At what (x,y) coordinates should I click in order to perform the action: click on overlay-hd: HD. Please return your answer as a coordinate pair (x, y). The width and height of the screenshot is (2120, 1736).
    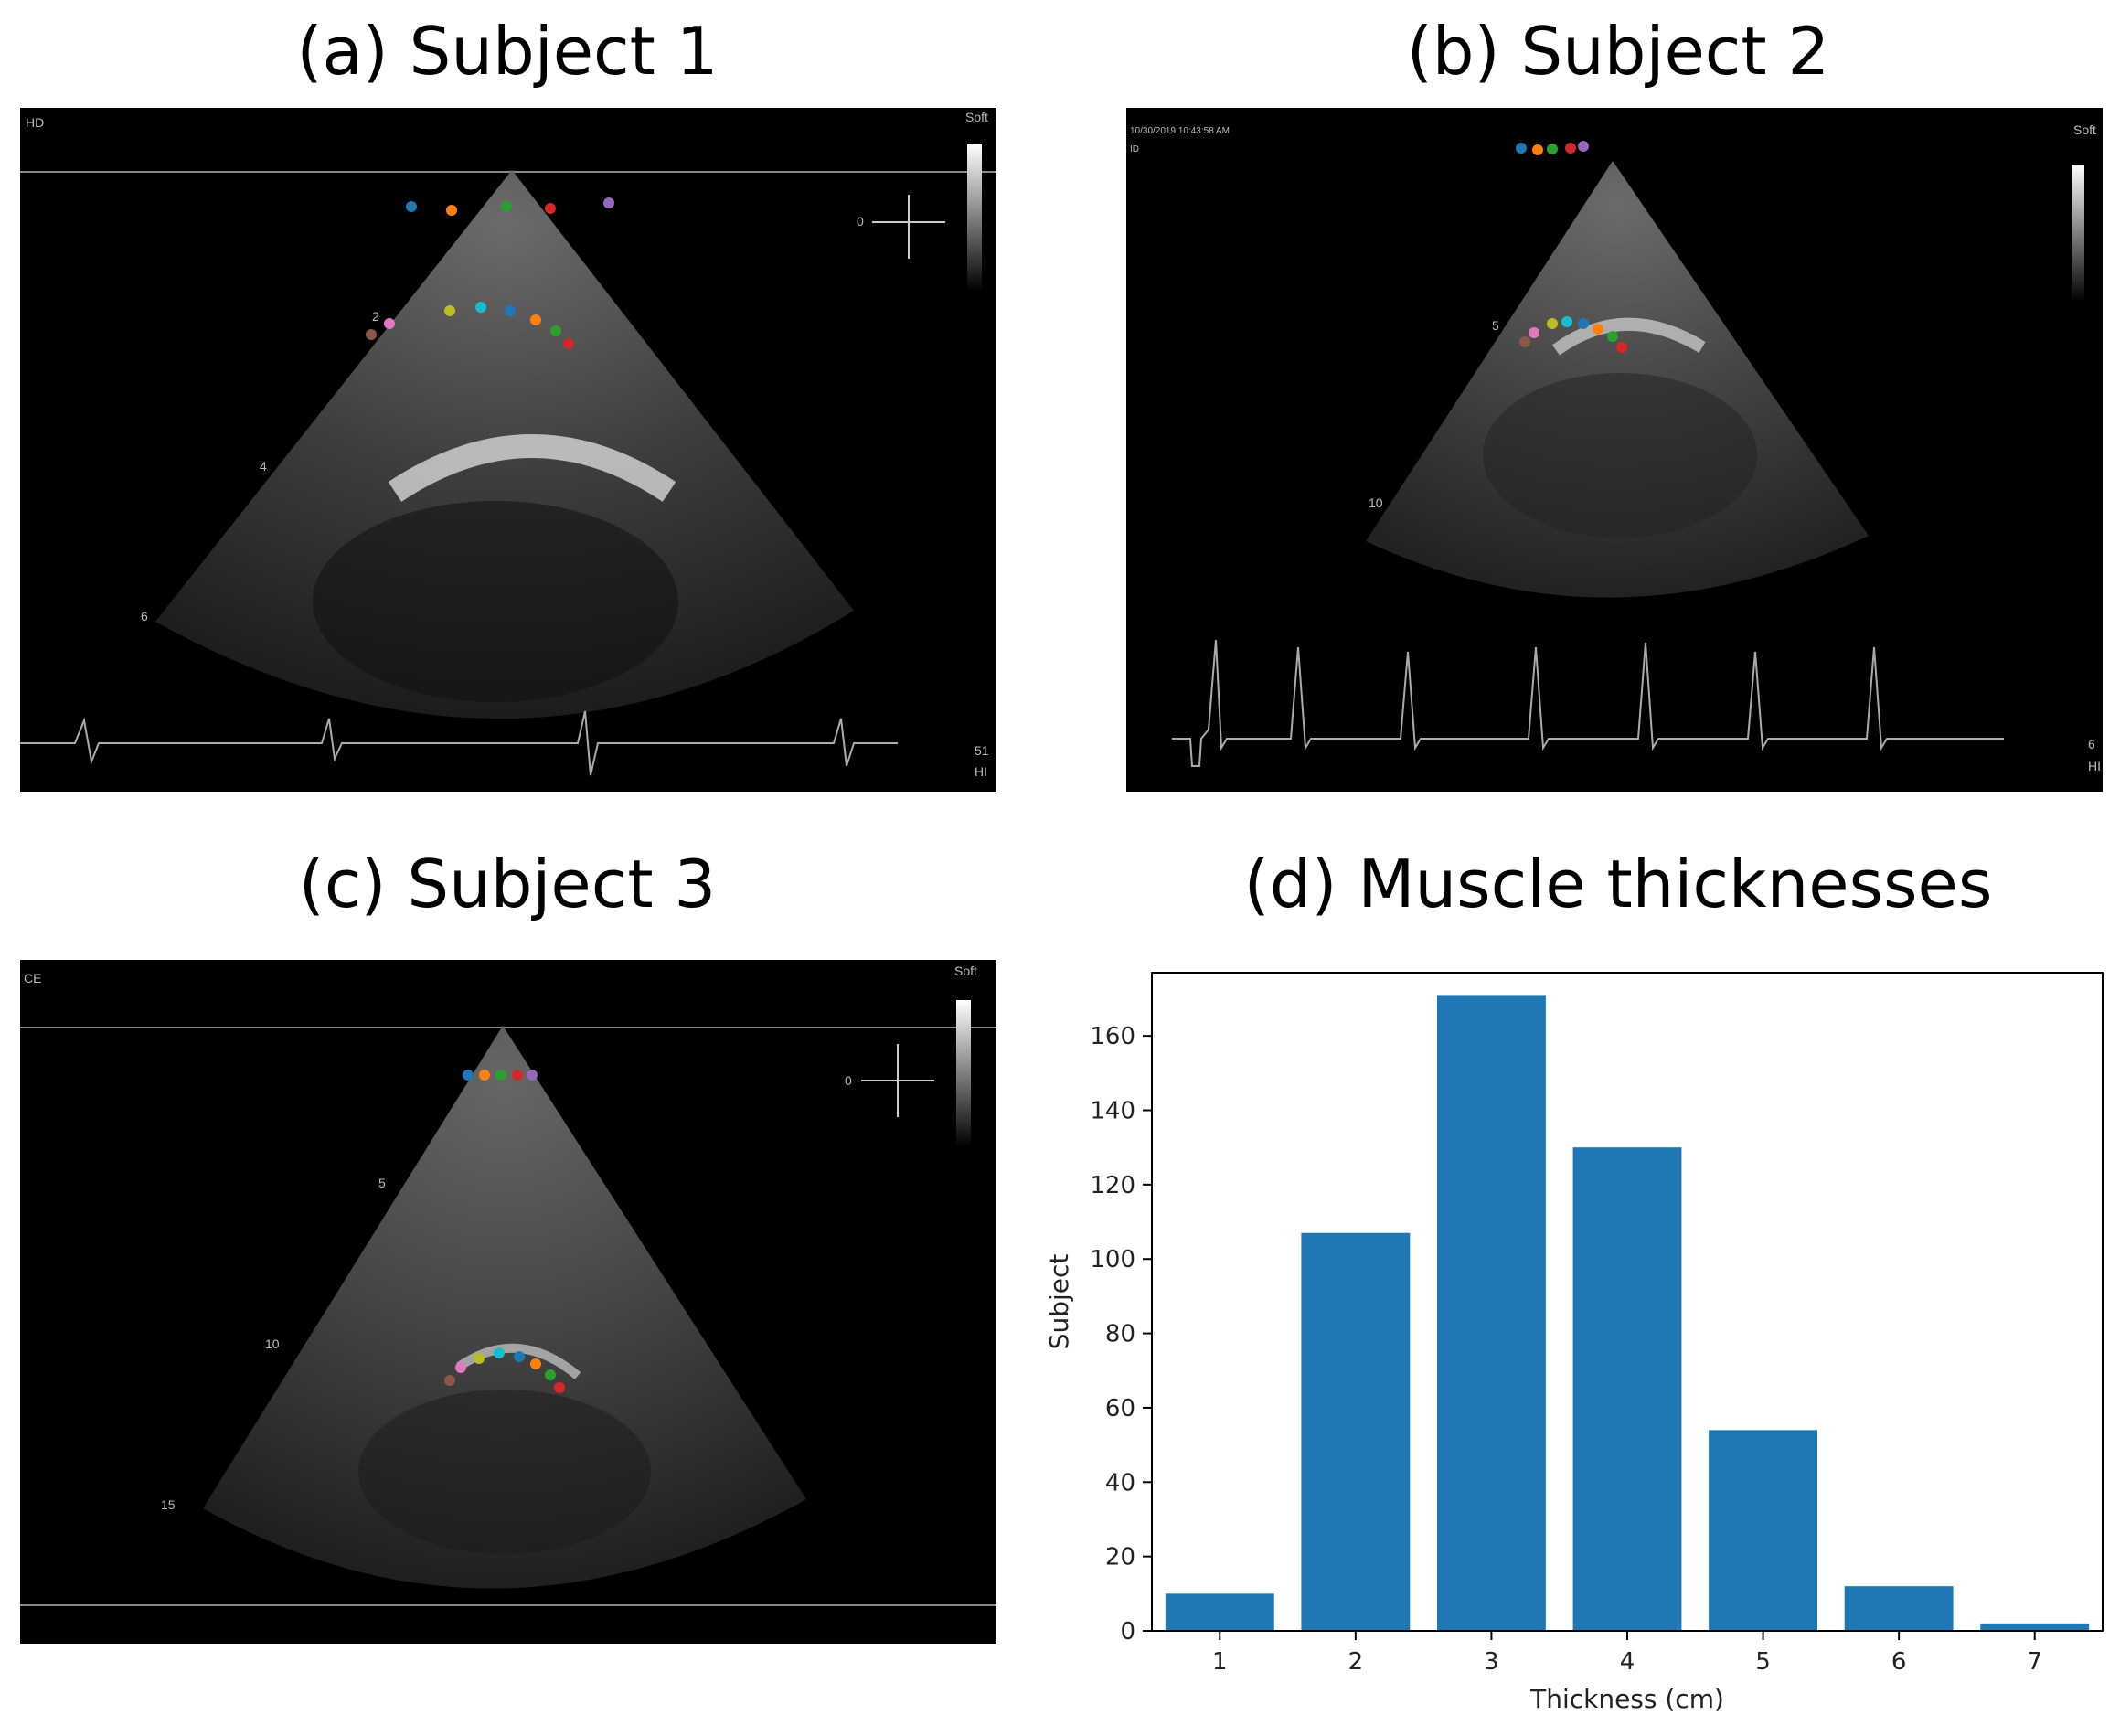
    Looking at the image, I should click on (35, 122).